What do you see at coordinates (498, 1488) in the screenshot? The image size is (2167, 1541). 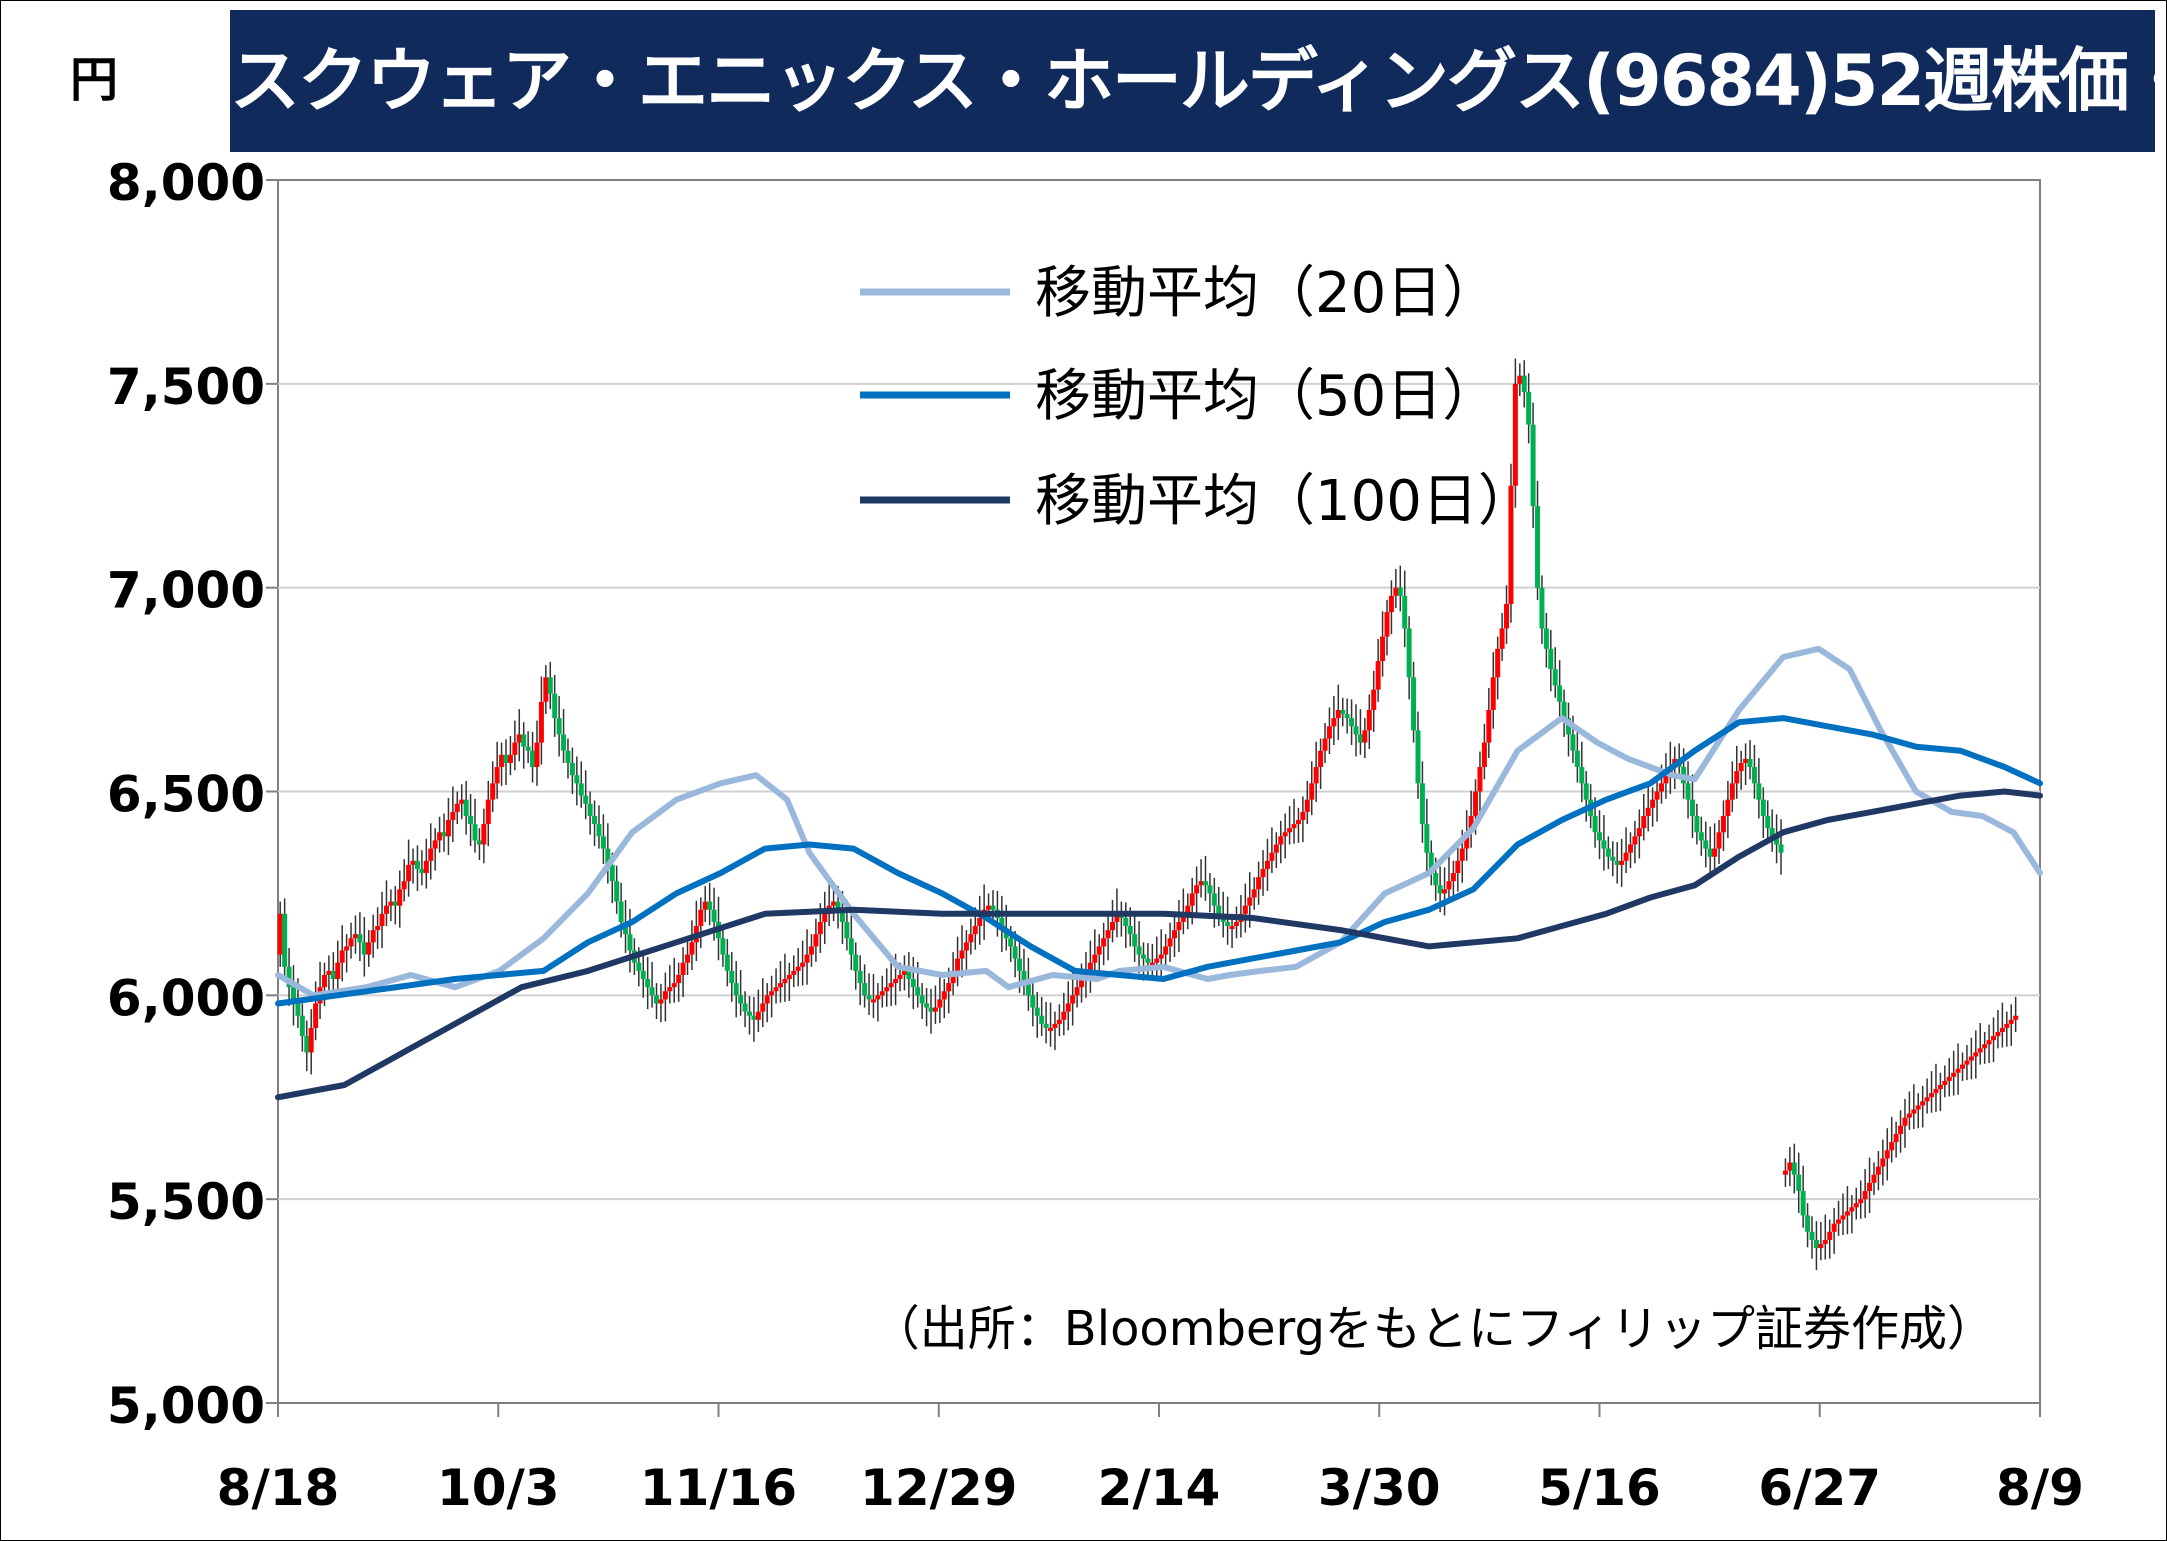 I see `x-tick-label: 10/3` at bounding box center [498, 1488].